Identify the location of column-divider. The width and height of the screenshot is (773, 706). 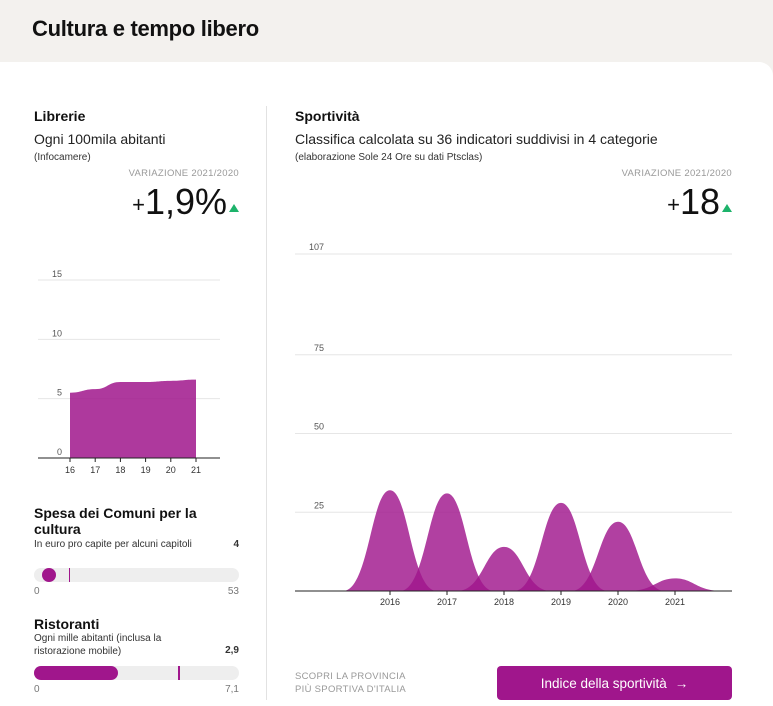
(266, 403).